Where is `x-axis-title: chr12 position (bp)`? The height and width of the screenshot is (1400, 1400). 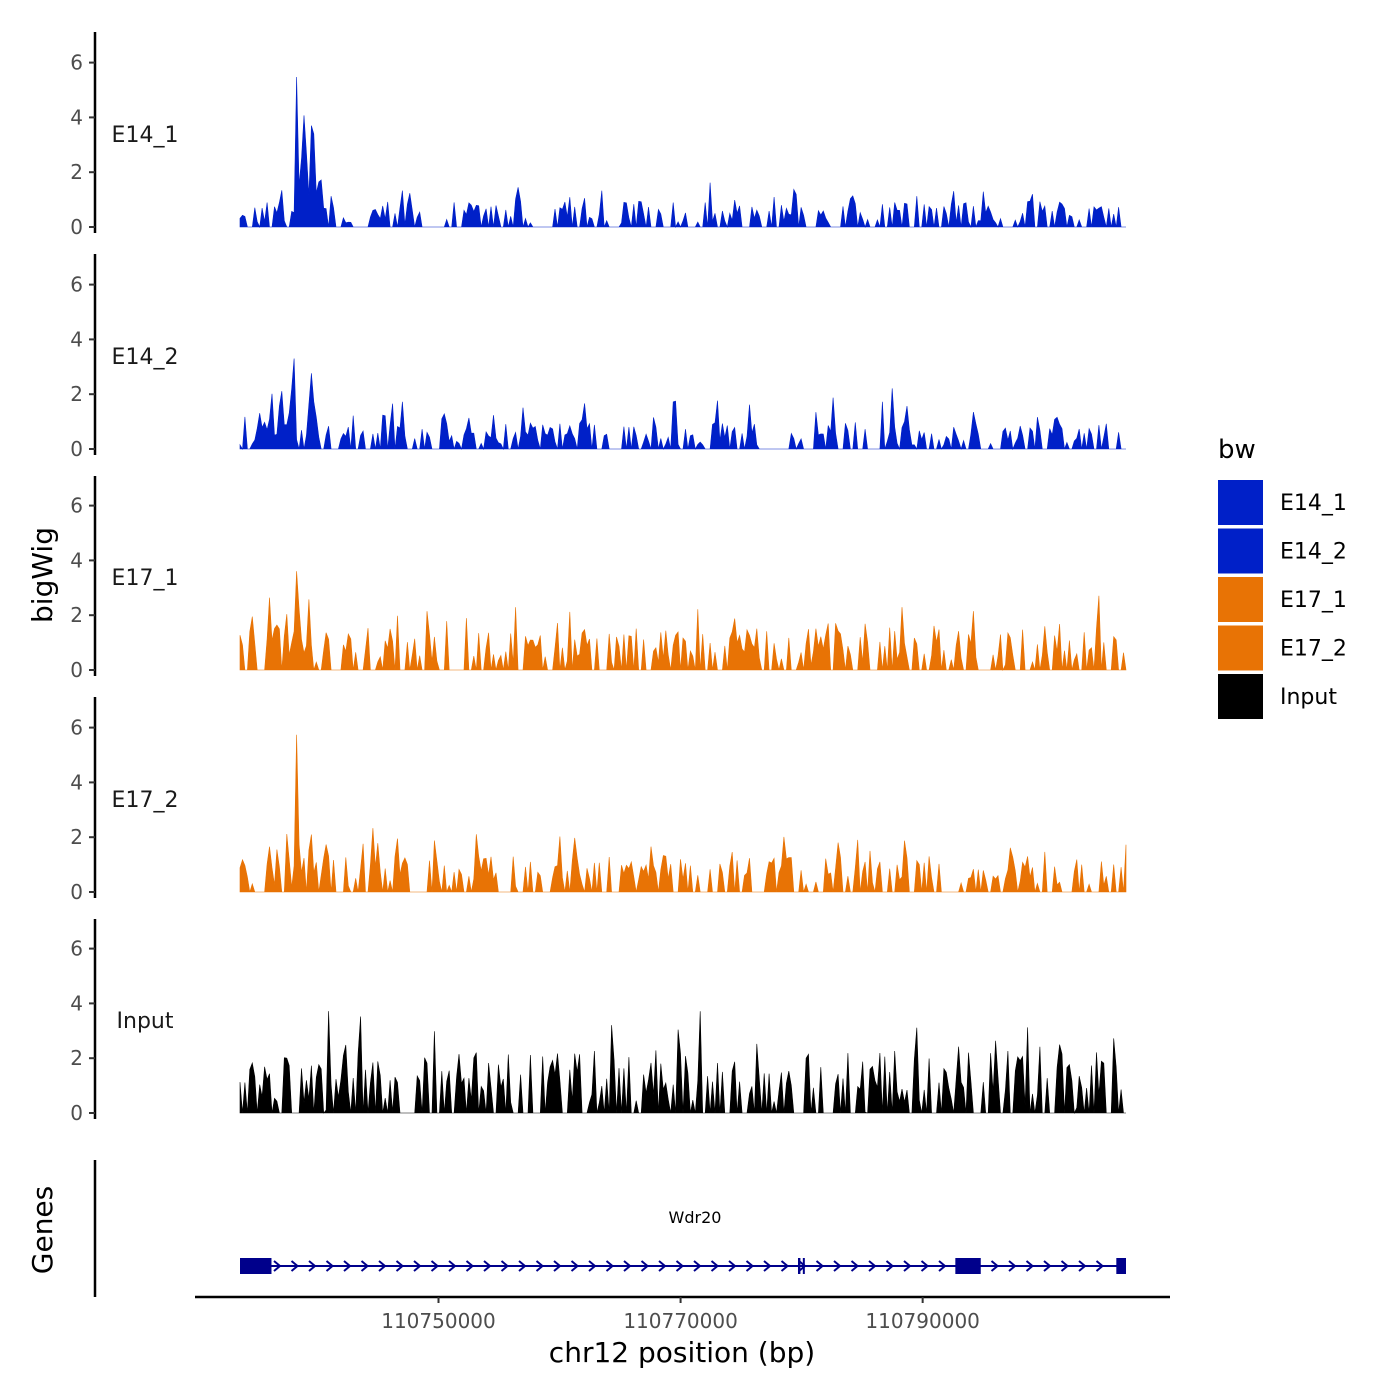
x-axis-title: chr12 position (bp) is located at coordinates (682, 1352).